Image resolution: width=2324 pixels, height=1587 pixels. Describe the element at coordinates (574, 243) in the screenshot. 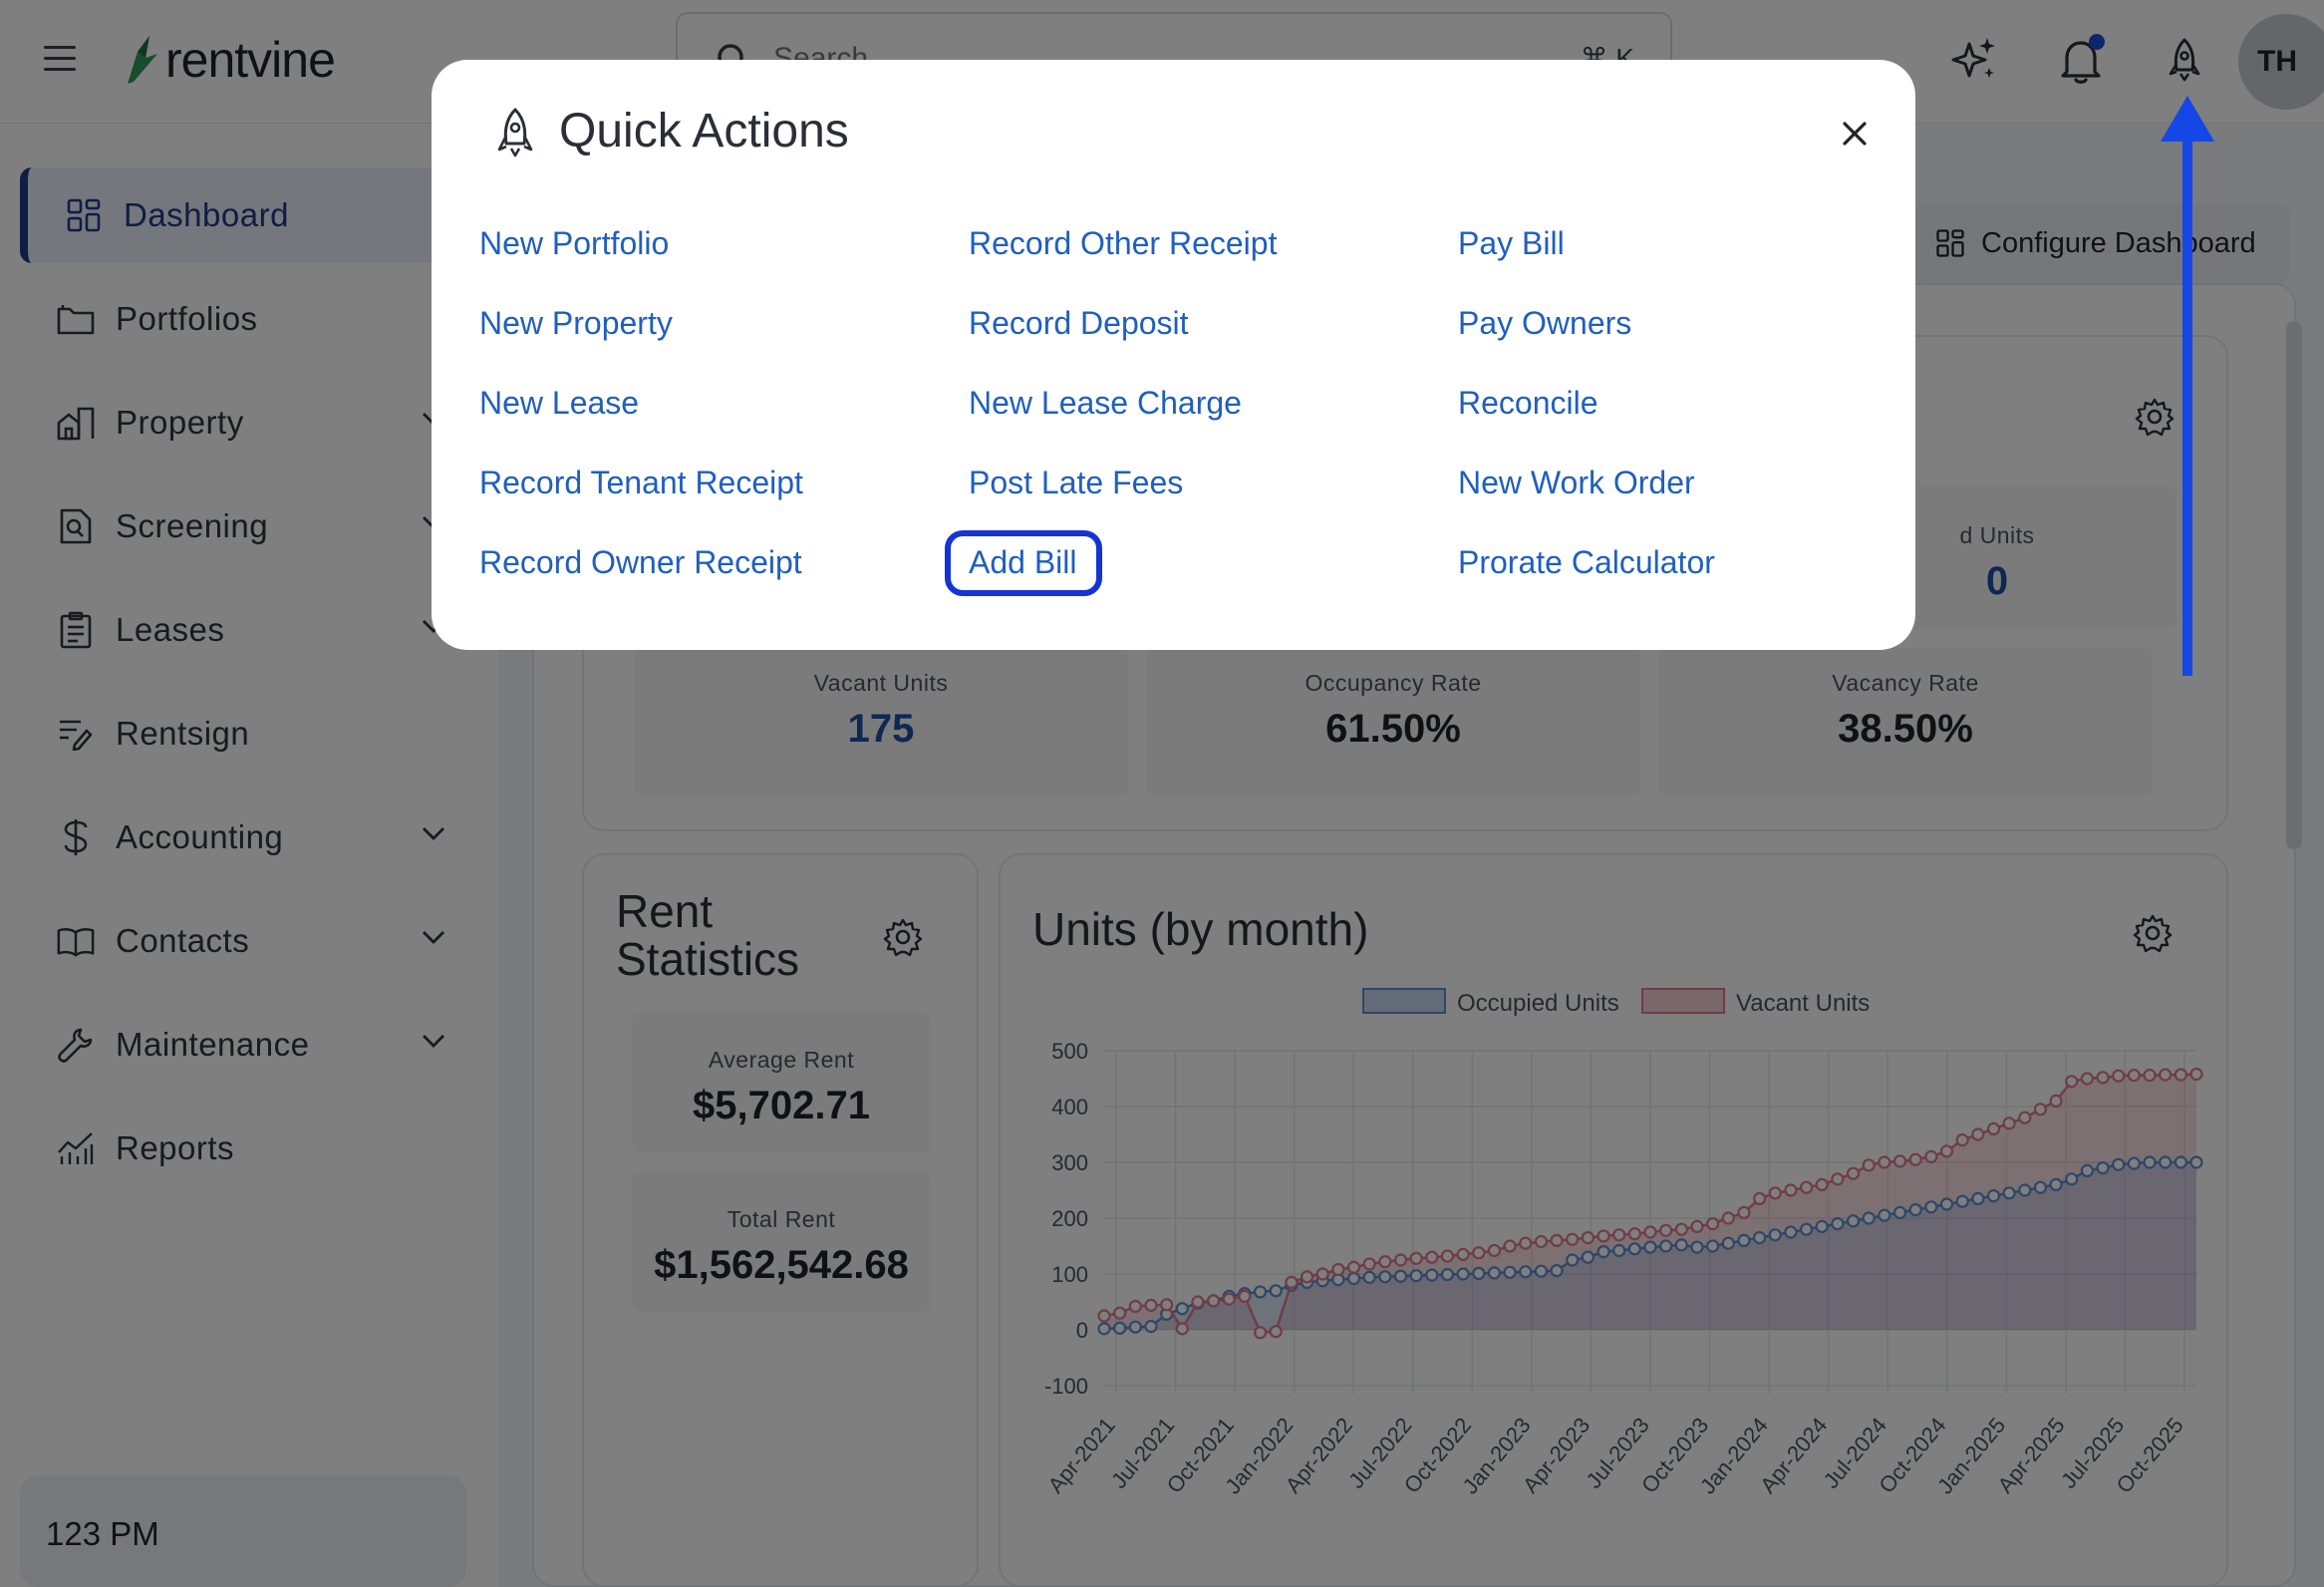

I see `new-portfolio-link: New Portfolio` at that location.